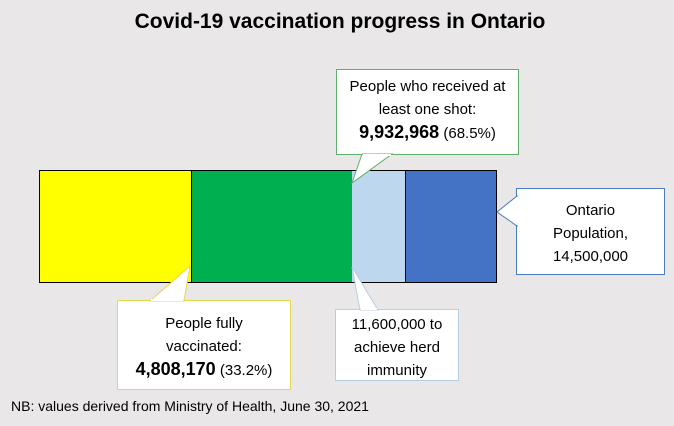 Image resolution: width=674 pixels, height=426 pixels. What do you see at coordinates (246, 370) in the screenshot?
I see `callout-fully-pct: (33.2%)` at bounding box center [246, 370].